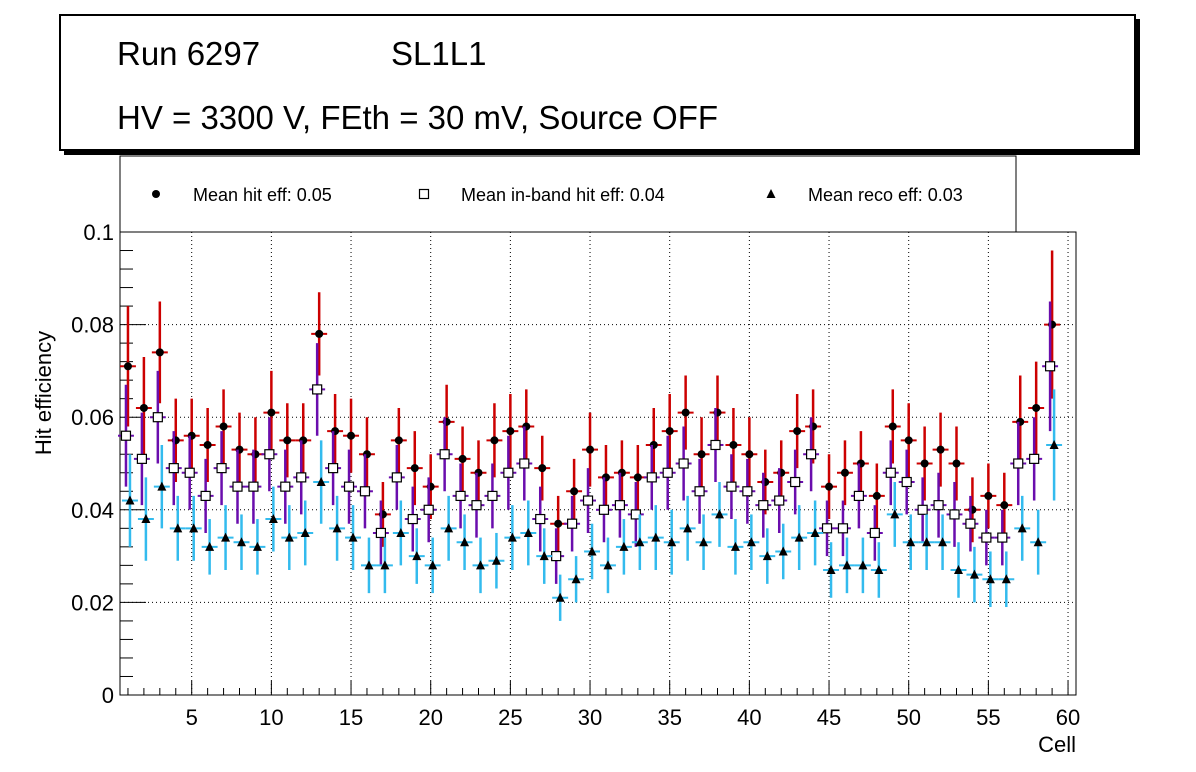 The width and height of the screenshot is (1196, 772). Describe the element at coordinates (92, 417) in the screenshot. I see `y-tick-label: 0.06` at that location.